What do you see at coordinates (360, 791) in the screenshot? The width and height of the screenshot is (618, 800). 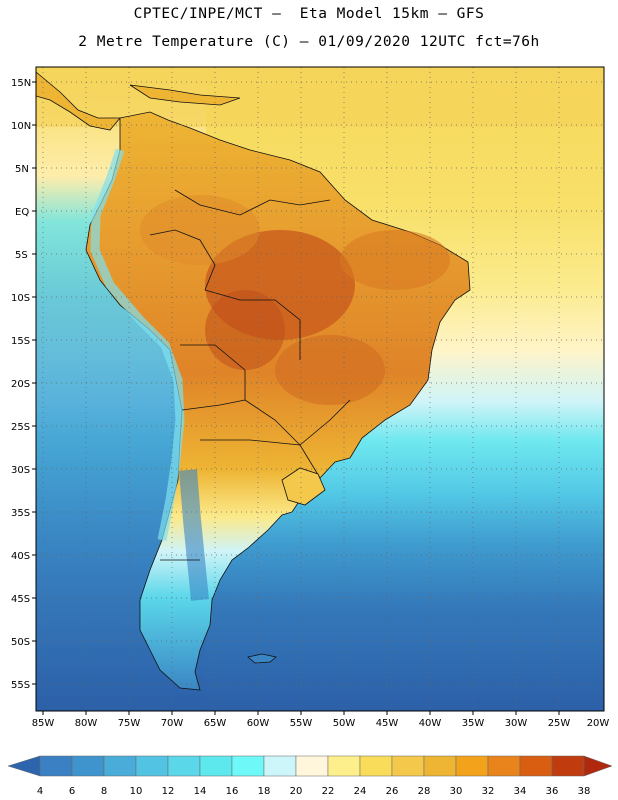 I see `legend-label: 24` at bounding box center [360, 791].